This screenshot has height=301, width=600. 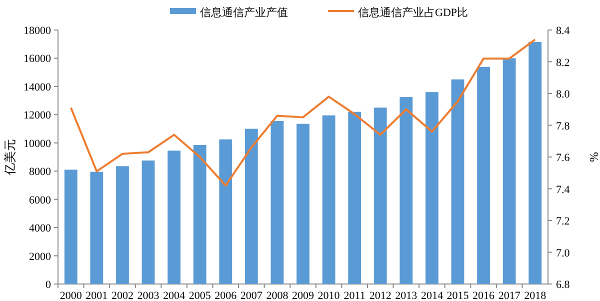 I want to click on x-tick-label: 2011, so click(x=355, y=295).